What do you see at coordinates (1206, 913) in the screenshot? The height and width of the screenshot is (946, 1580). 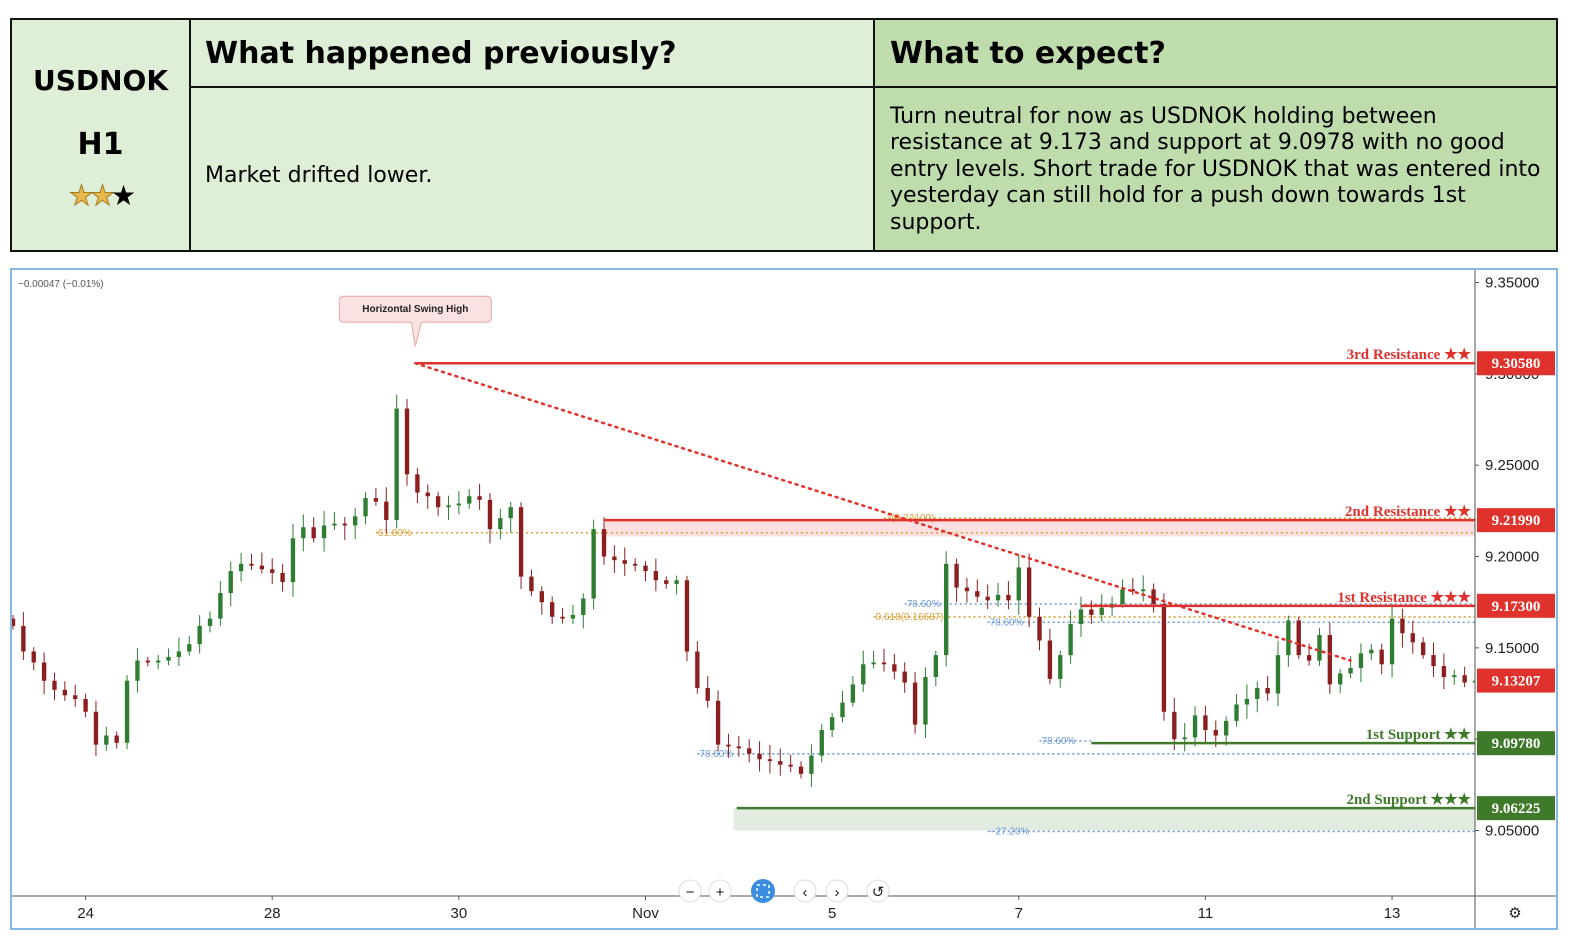 I see `x-tick-label: 11` at bounding box center [1206, 913].